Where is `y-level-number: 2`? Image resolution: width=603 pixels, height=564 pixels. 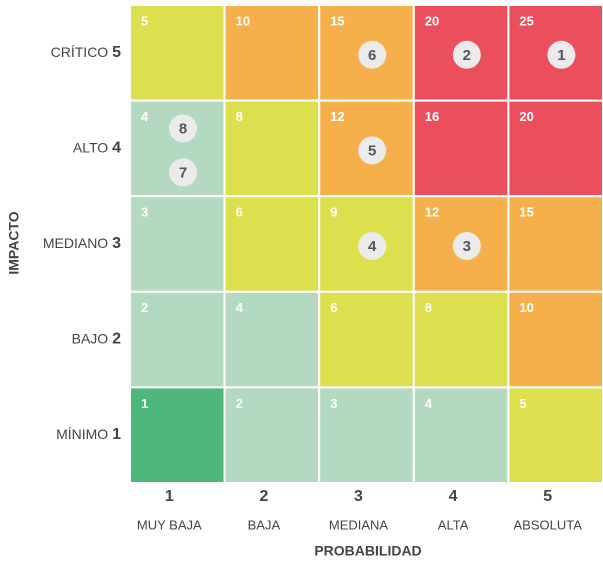 y-level-number: 2 is located at coordinates (116, 339).